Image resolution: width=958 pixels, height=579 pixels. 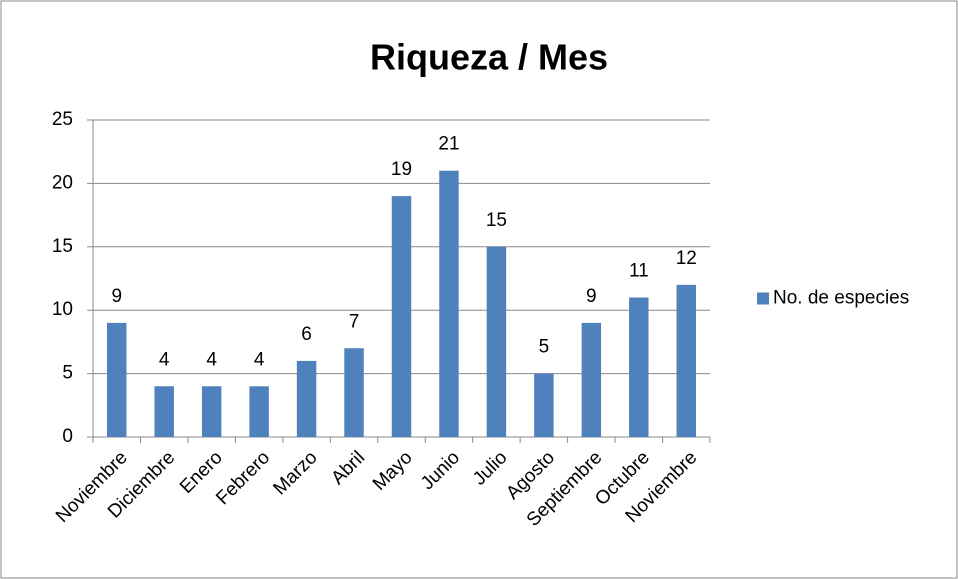 I want to click on data-label: 21, so click(x=448, y=144).